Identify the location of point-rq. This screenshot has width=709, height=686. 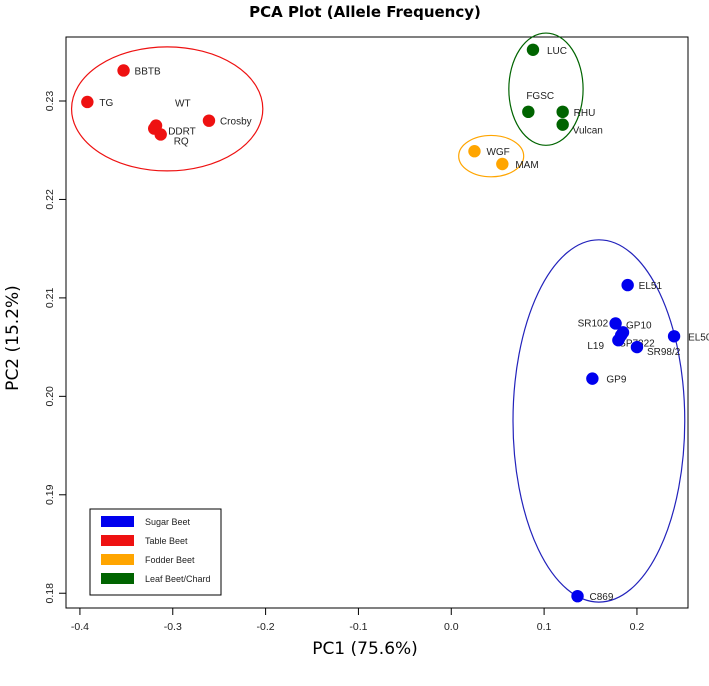
(160, 134).